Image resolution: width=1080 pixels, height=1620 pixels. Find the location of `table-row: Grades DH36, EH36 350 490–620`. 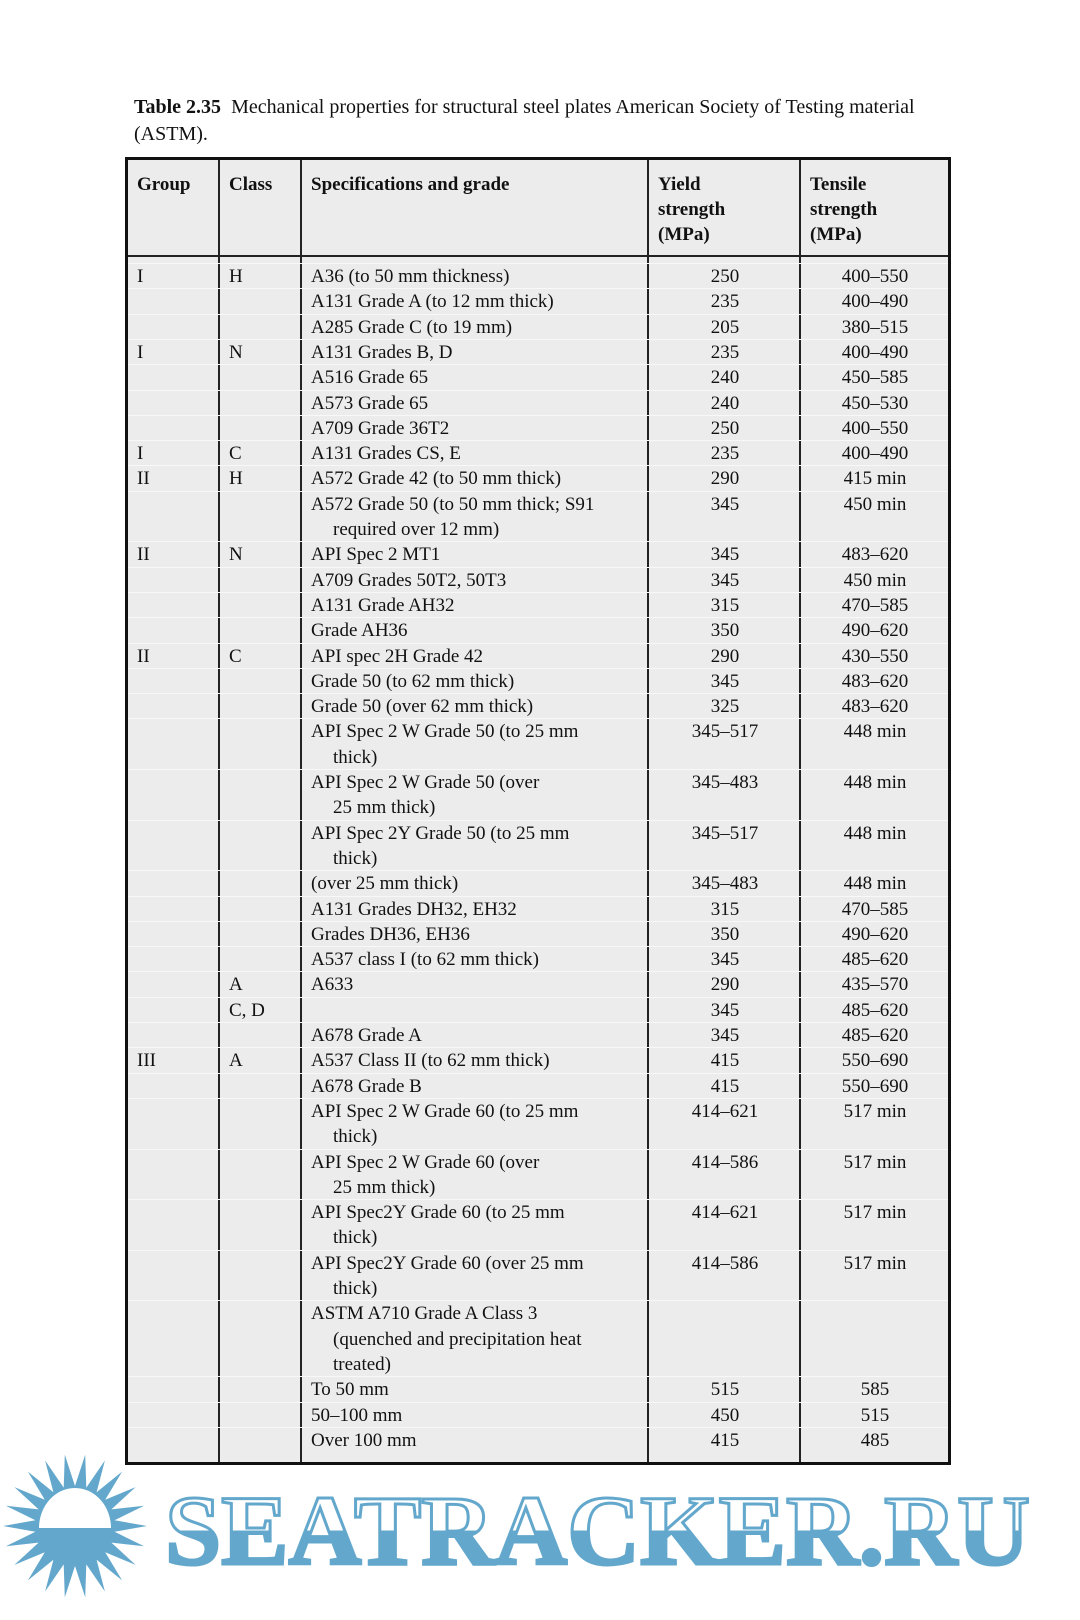

table-row: Grades DH36, EH36 350 490–620 is located at coordinates (538, 933).